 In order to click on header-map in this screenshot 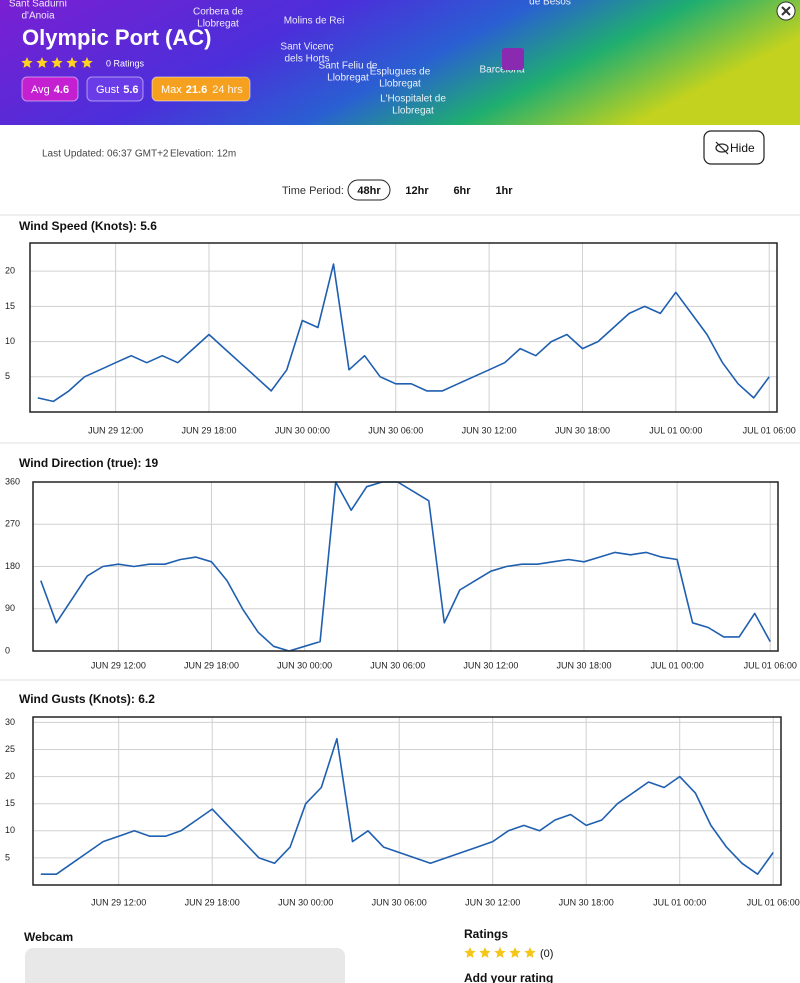, I will do `click(400, 62)`.